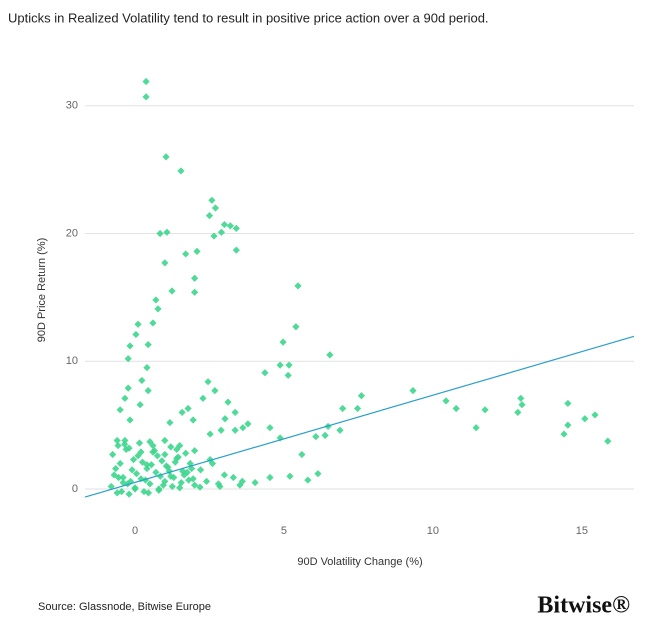 The height and width of the screenshot is (631, 671). What do you see at coordinates (433, 531) in the screenshot?
I see `x-tick-label: 10` at bounding box center [433, 531].